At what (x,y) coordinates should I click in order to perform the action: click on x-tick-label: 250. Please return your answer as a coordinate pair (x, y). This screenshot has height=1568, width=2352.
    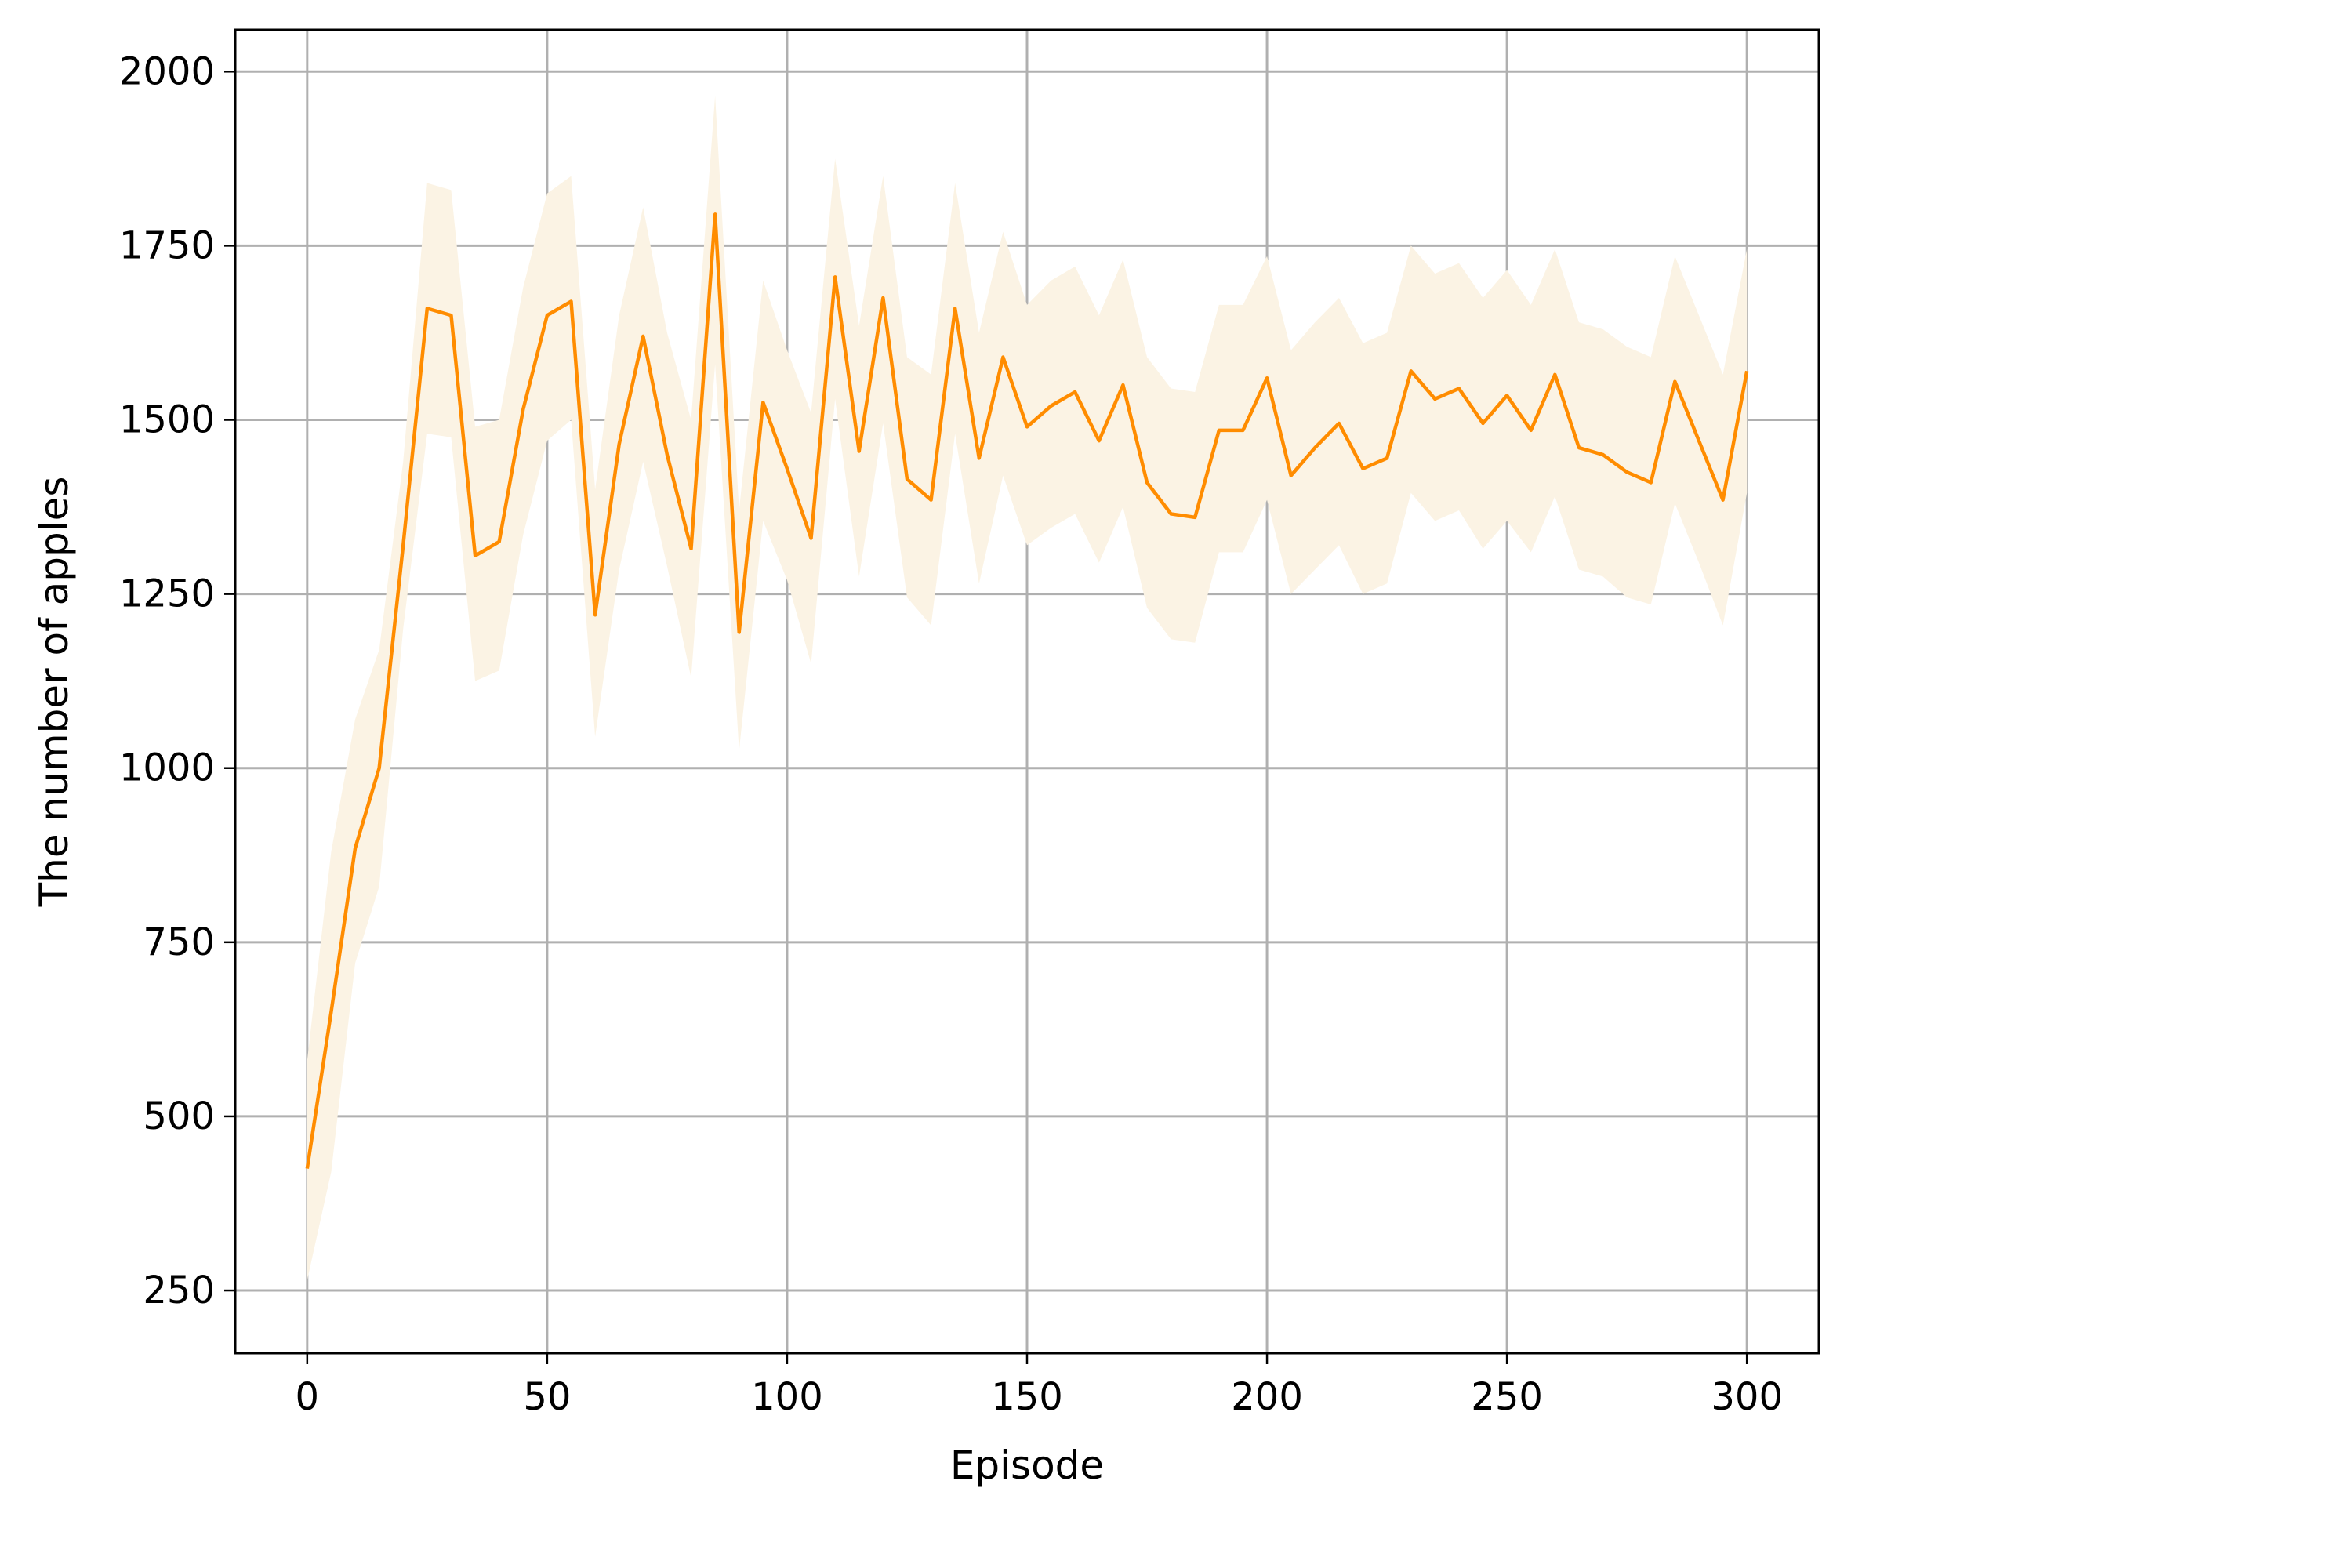
    Looking at the image, I should click on (1507, 1397).